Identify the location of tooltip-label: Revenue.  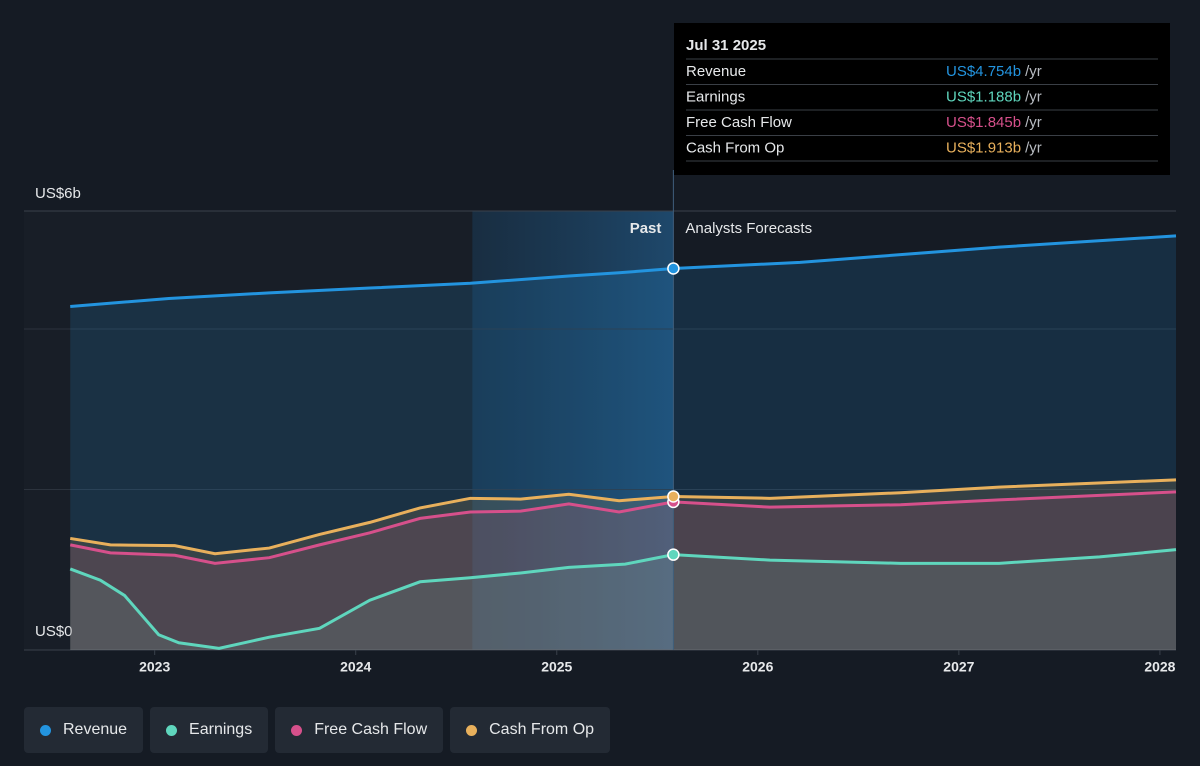
(716, 71).